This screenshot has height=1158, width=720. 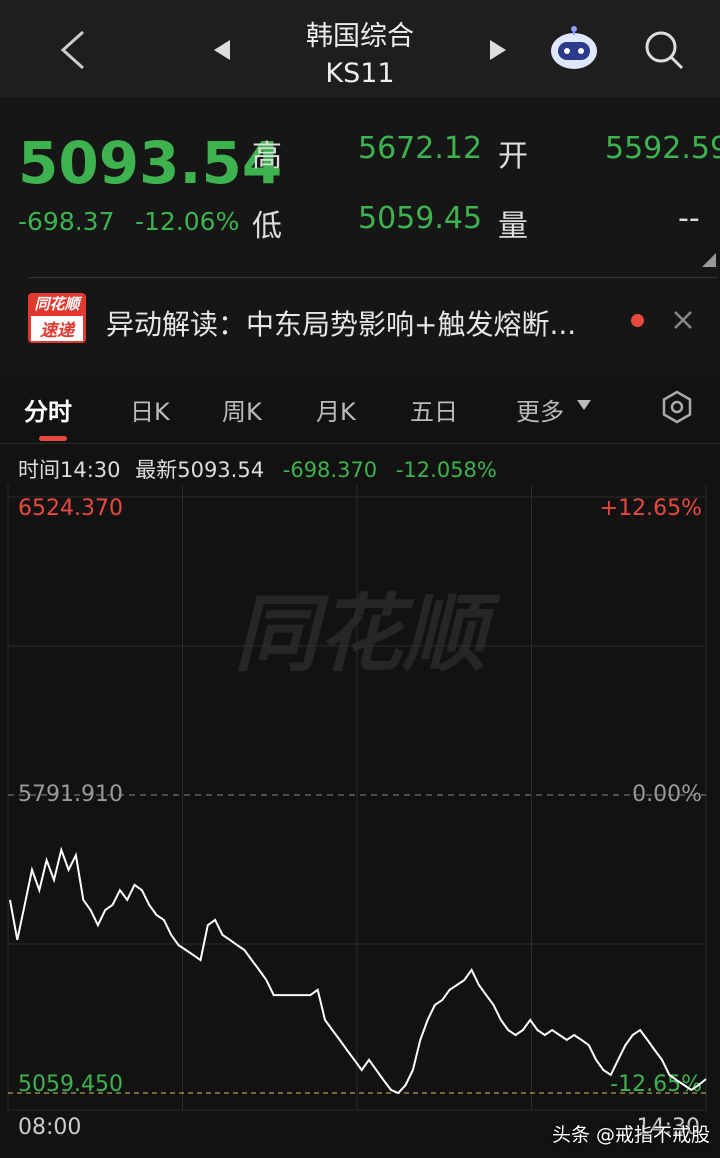 I want to click on title: 韩国综合, so click(x=360, y=36).